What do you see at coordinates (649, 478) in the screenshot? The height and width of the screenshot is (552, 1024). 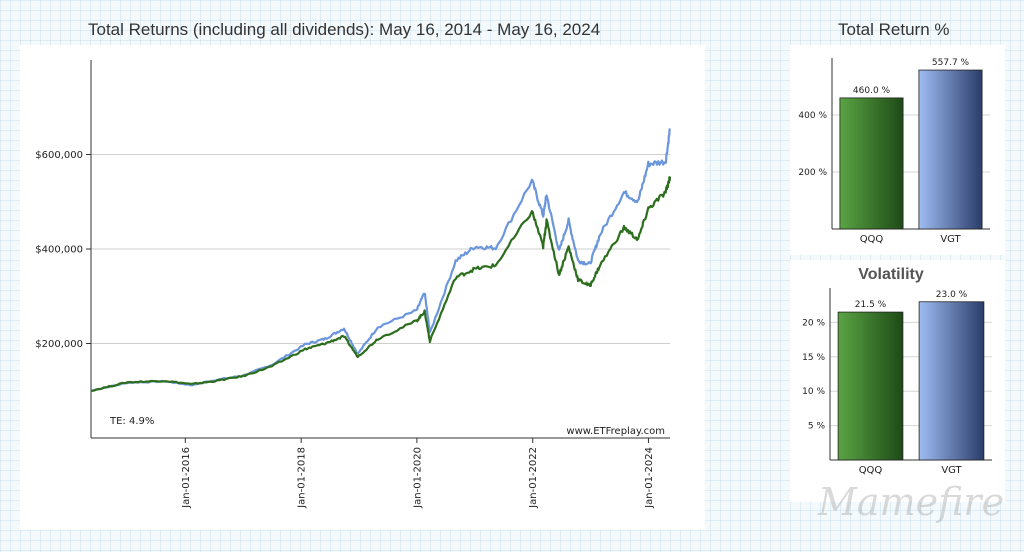 I see `x-tick-label: Jan-01-2024` at bounding box center [649, 478].